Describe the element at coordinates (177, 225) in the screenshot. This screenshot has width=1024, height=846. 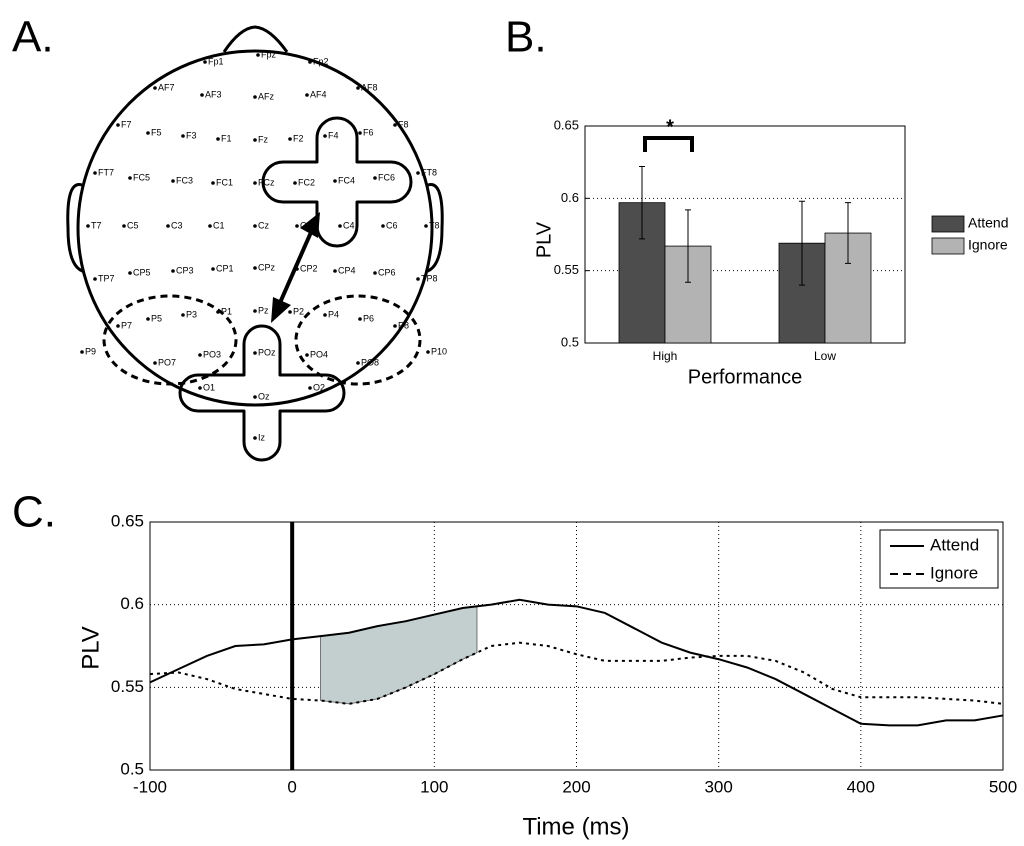
I see `electrode-label: C3` at that location.